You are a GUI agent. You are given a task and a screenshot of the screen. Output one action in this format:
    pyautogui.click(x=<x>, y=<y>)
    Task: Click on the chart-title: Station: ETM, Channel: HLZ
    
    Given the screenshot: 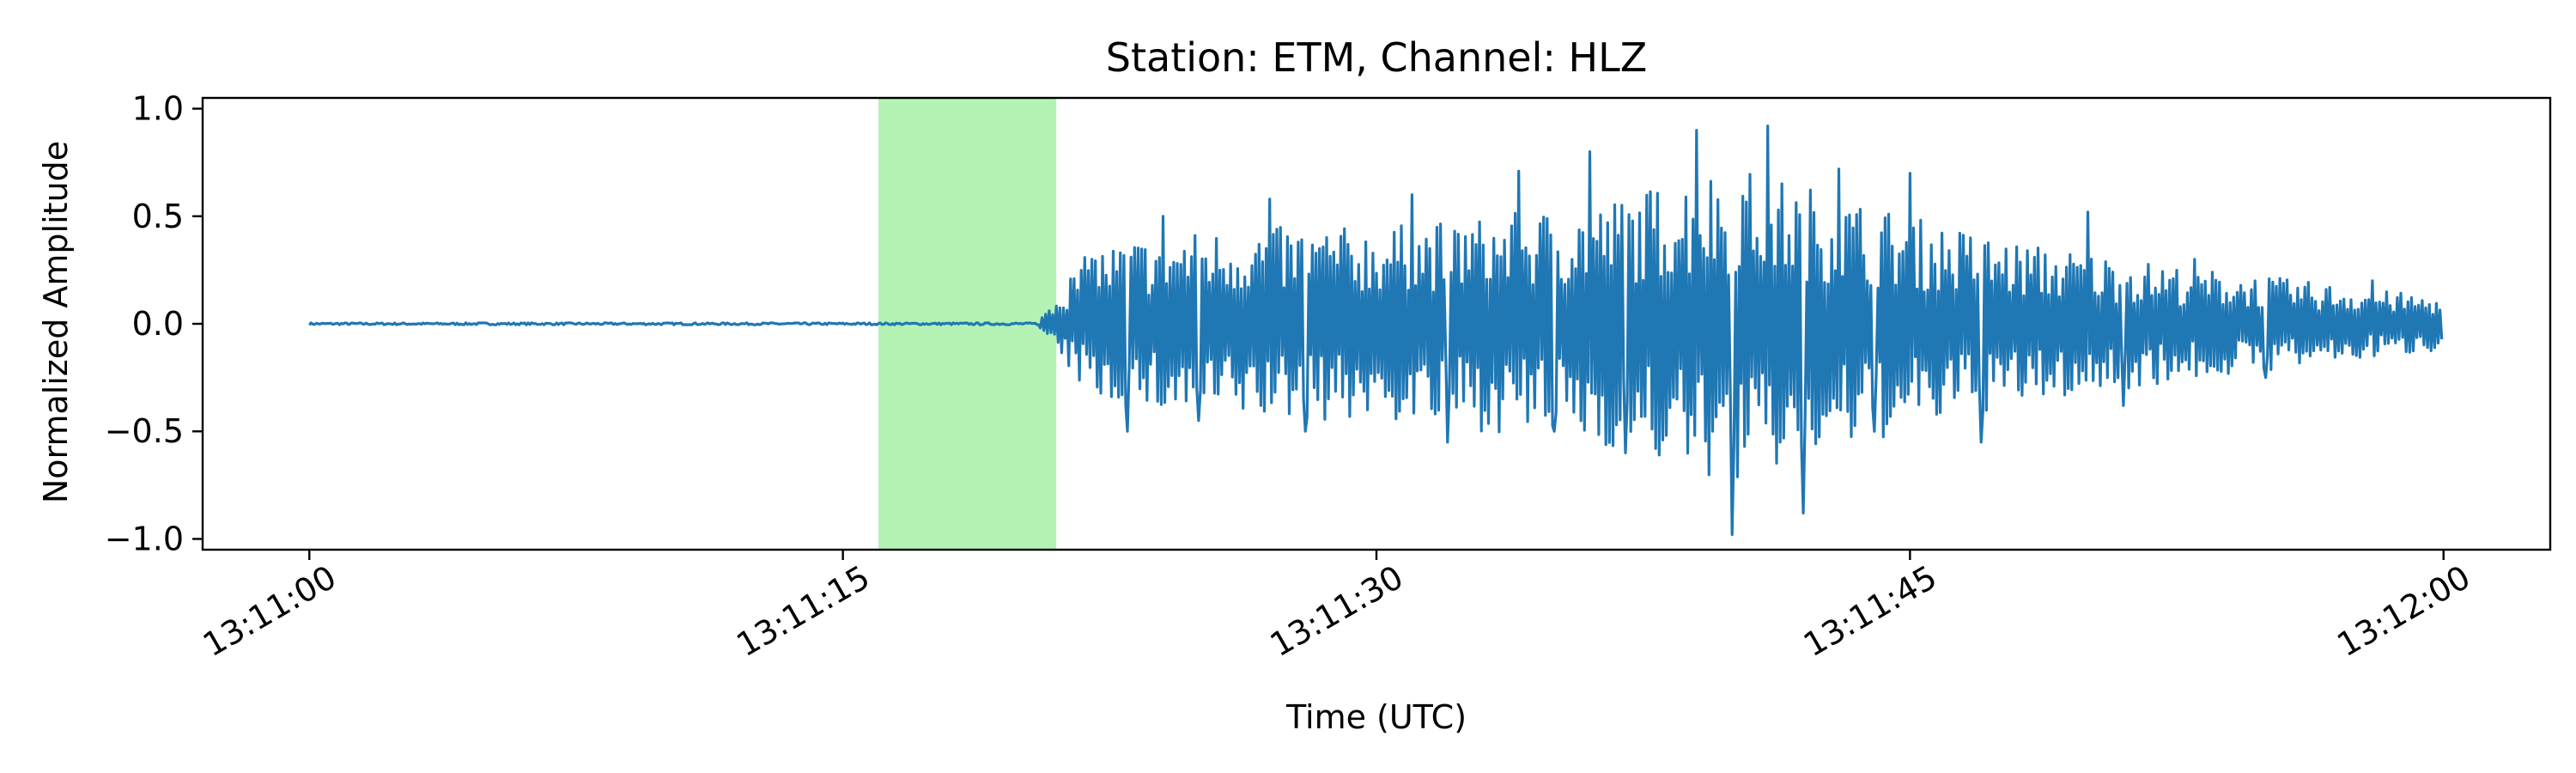 What is the action you would take?
    pyautogui.click(x=1376, y=57)
    